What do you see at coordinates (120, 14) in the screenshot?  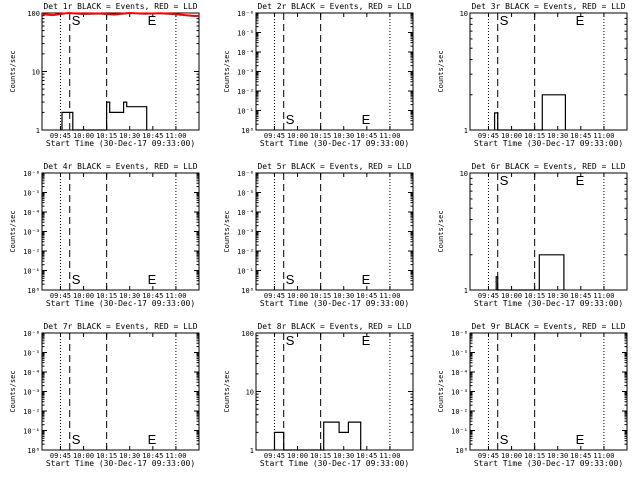 I see `series-lld` at bounding box center [120, 14].